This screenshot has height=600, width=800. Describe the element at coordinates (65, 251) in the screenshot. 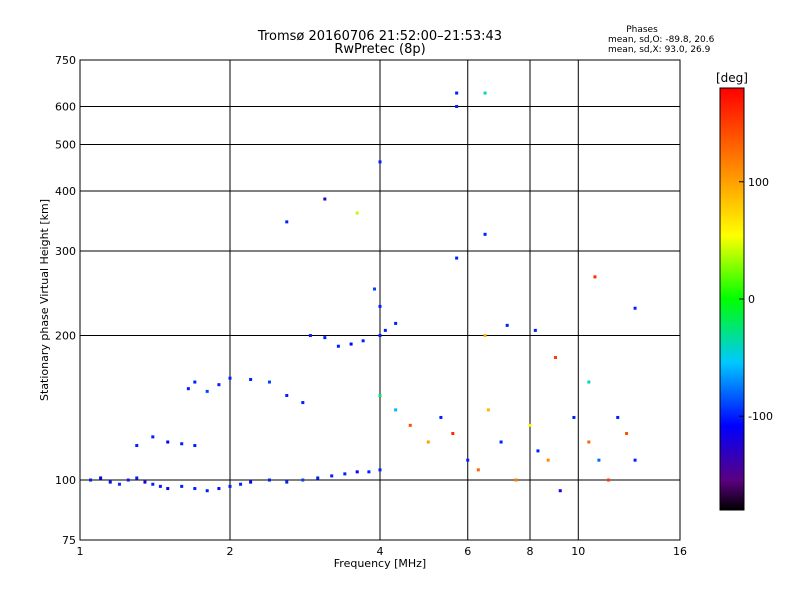

I see `y-tick-label: 300` at that location.